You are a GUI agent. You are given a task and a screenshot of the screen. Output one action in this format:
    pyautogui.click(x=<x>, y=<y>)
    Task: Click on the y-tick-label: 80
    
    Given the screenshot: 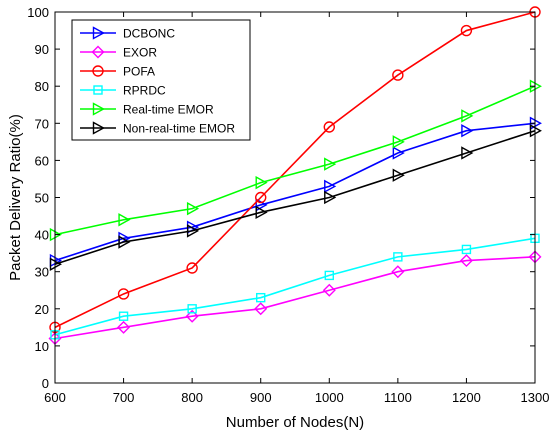 What is the action you would take?
    pyautogui.click(x=42, y=86)
    